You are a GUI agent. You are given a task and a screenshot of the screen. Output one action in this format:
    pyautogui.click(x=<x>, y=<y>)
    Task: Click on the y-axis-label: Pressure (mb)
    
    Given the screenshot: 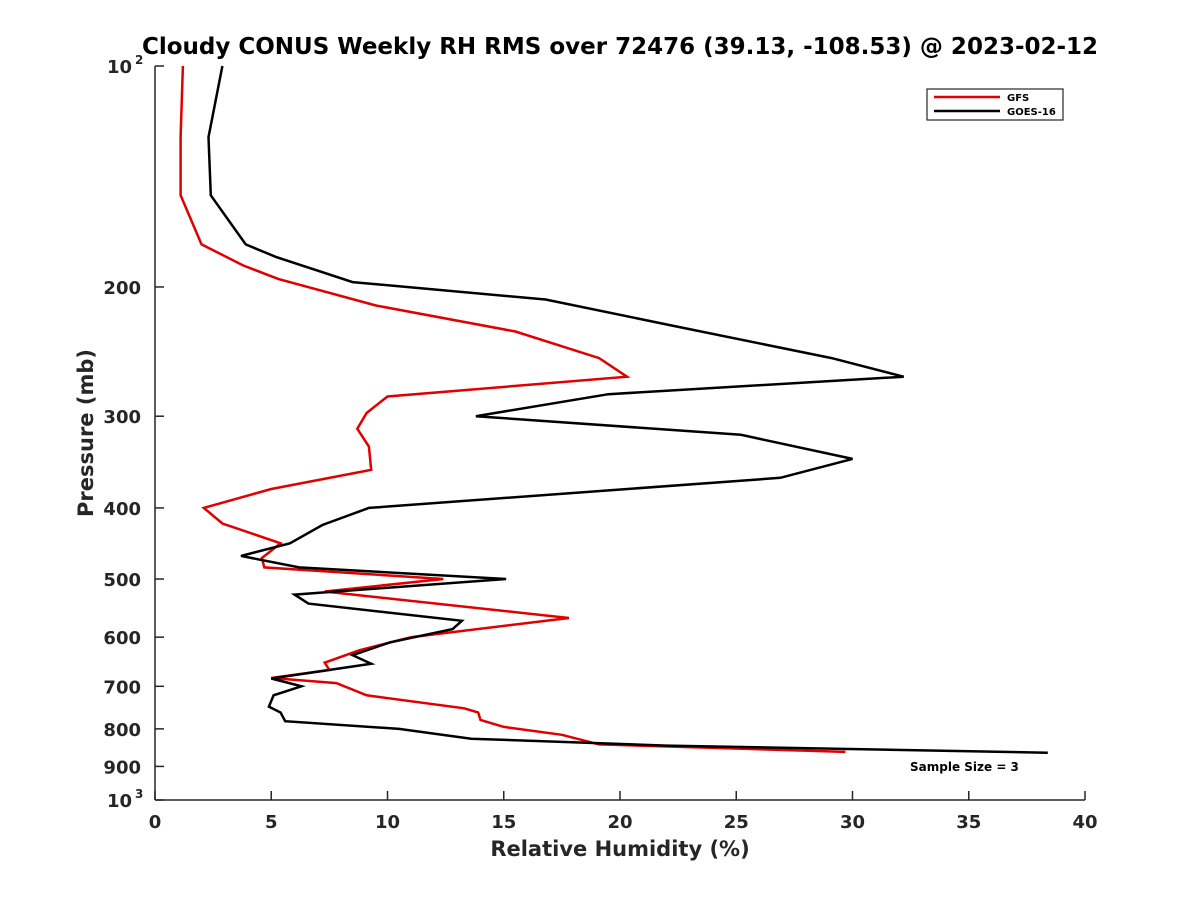 What is the action you would take?
    pyautogui.click(x=86, y=433)
    